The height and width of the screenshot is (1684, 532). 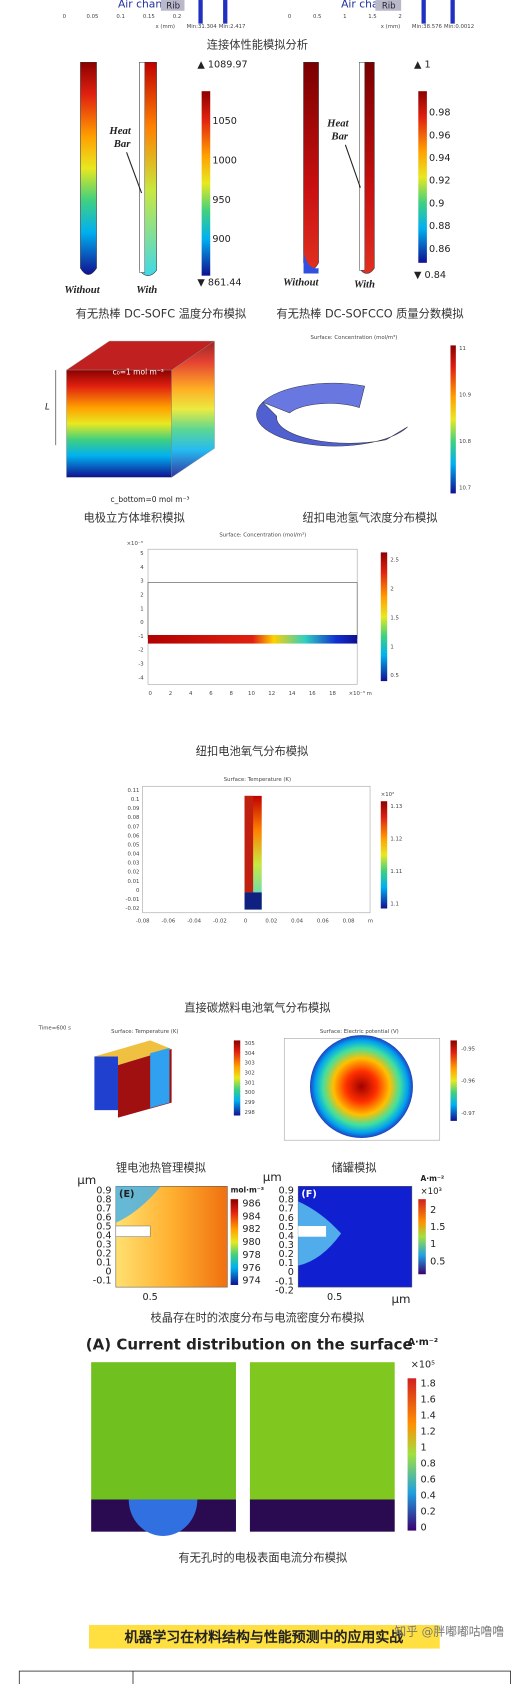 I want to click on unit: m, so click(x=370, y=921).